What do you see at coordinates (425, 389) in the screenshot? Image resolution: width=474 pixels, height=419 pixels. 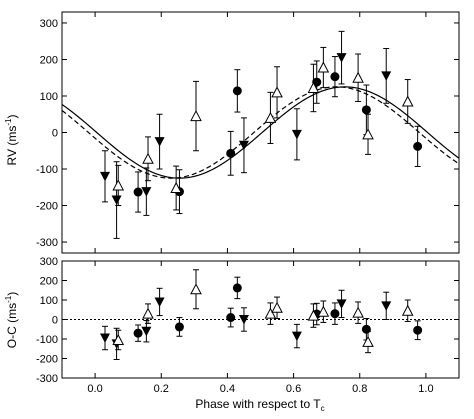 I see `residual-xtick-label: 1.0` at bounding box center [425, 389].